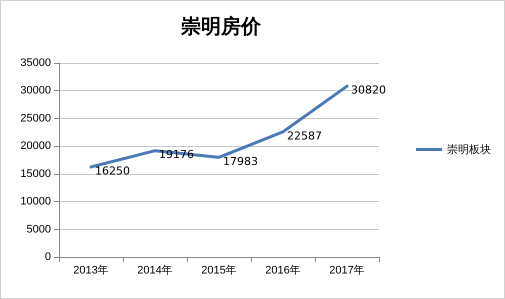 The width and height of the screenshot is (505, 299). I want to click on x-tick-label: 2017年, so click(347, 270).